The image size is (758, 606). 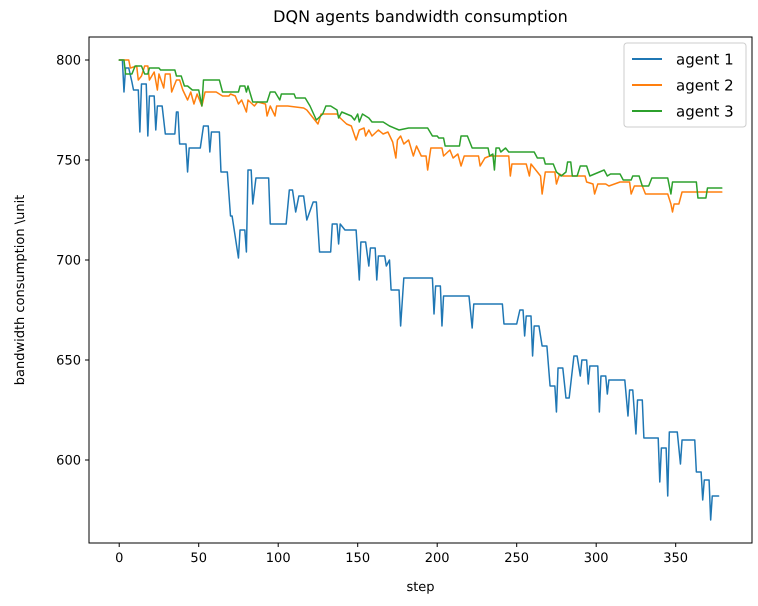 What do you see at coordinates (596, 558) in the screenshot?
I see `x-tick-label: 300` at bounding box center [596, 558].